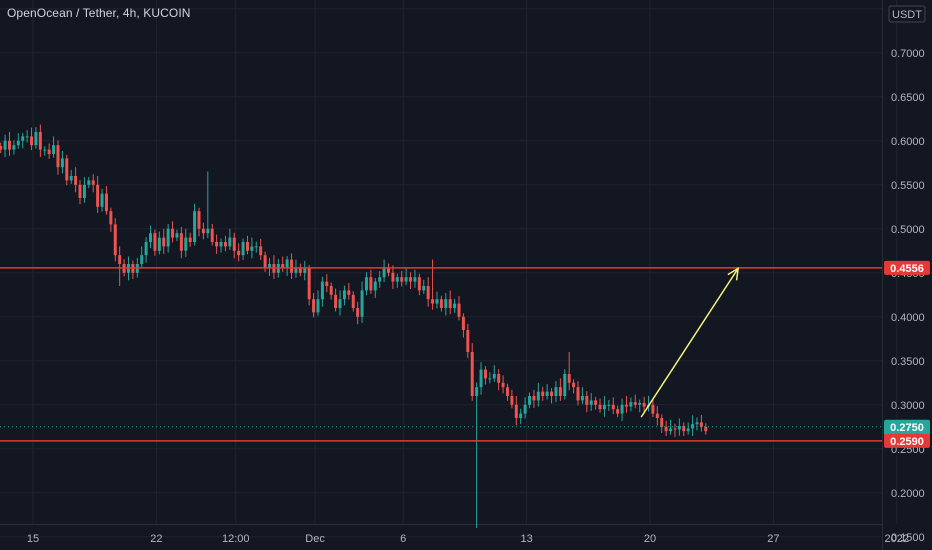 This screenshot has height=550, width=932. I want to click on resistance-price-tag: 0.4556, so click(907, 267).